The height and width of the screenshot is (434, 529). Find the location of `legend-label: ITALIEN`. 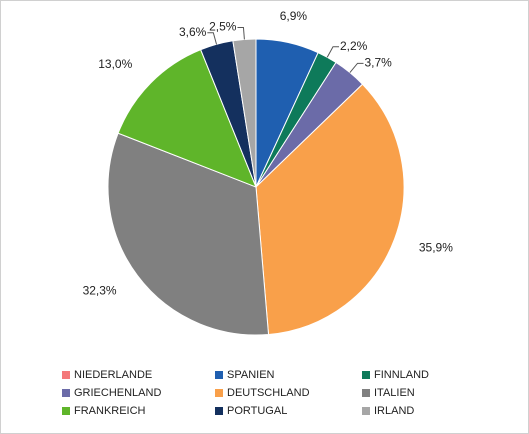

legend-label: ITALIEN is located at coordinates (394, 393).